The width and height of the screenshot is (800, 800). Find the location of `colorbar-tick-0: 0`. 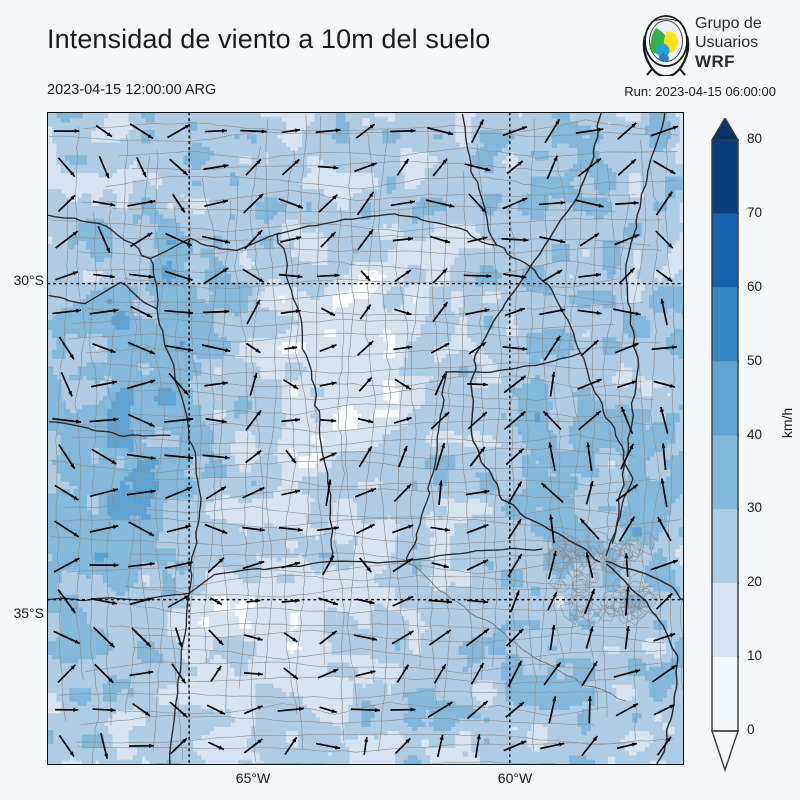

colorbar-tick-0: 0 is located at coordinates (751, 729).